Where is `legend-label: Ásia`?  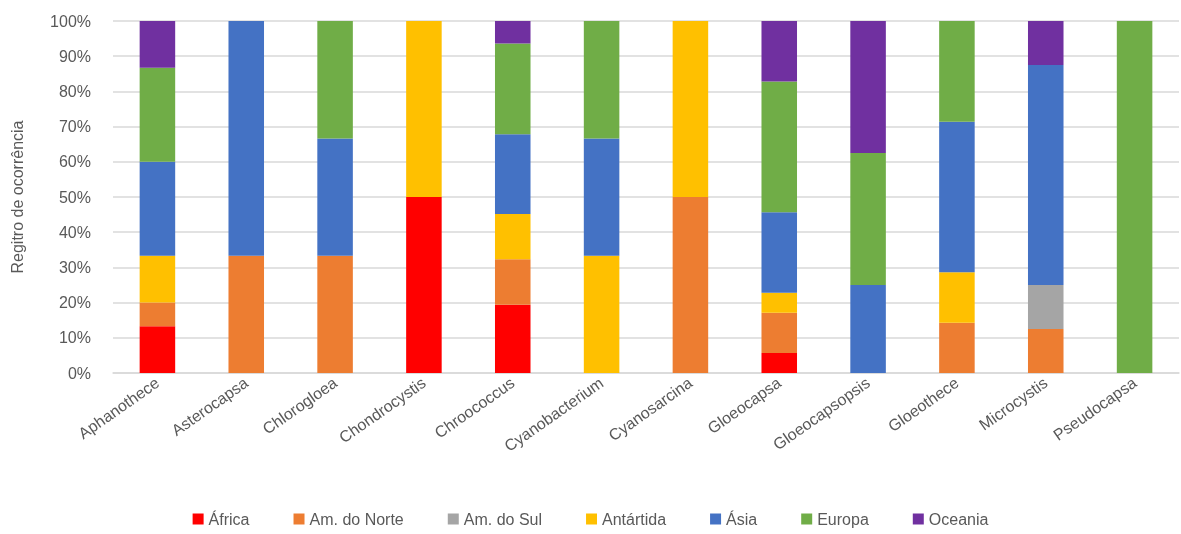
legend-label: Ásia is located at coordinates (742, 518).